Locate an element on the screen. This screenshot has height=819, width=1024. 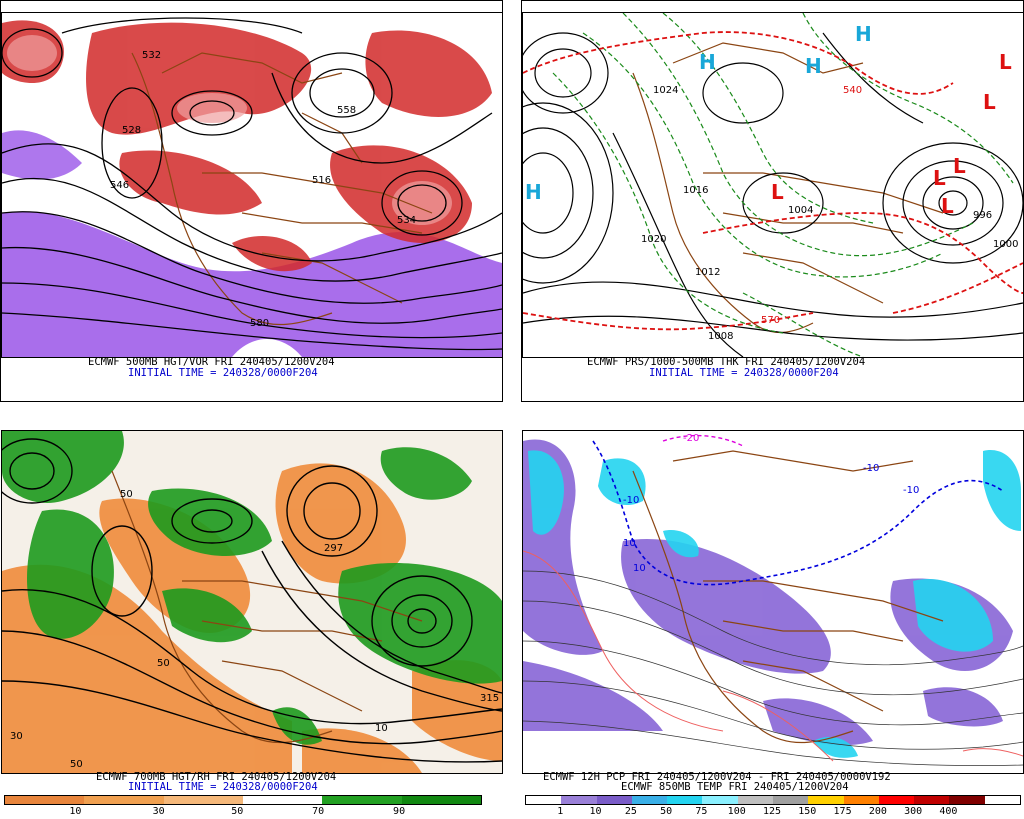
contour-label: 546 is located at coordinates (119, 185).